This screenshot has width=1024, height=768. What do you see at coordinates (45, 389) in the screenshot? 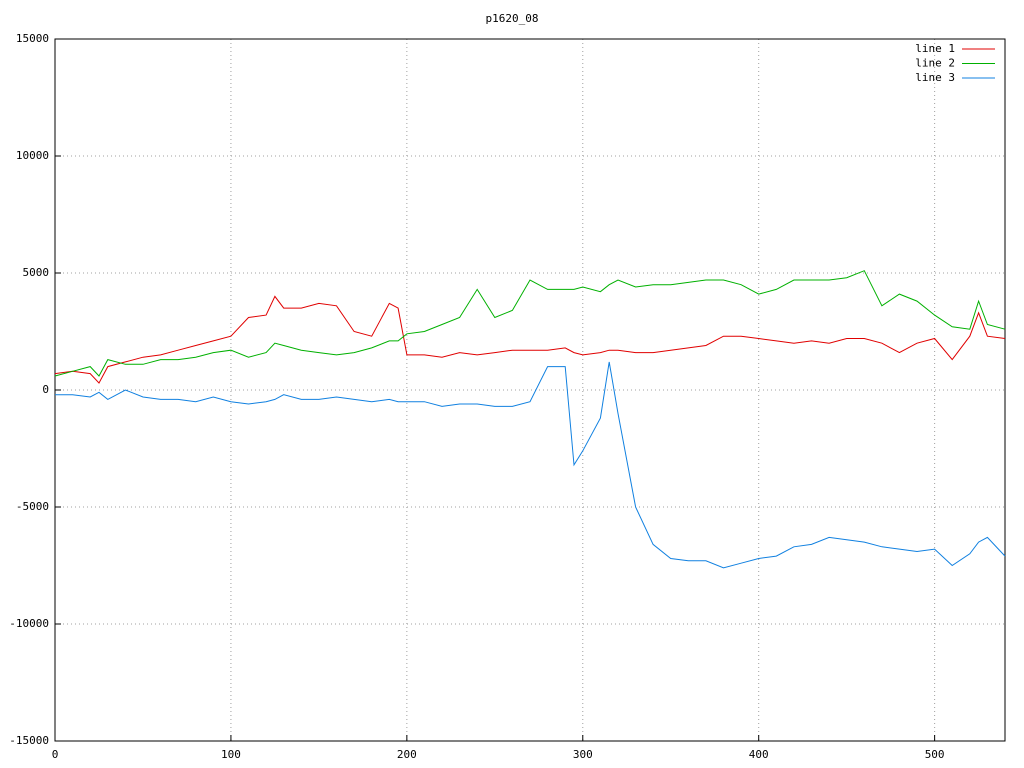
I see `y-tick-label: 0` at bounding box center [45, 389].